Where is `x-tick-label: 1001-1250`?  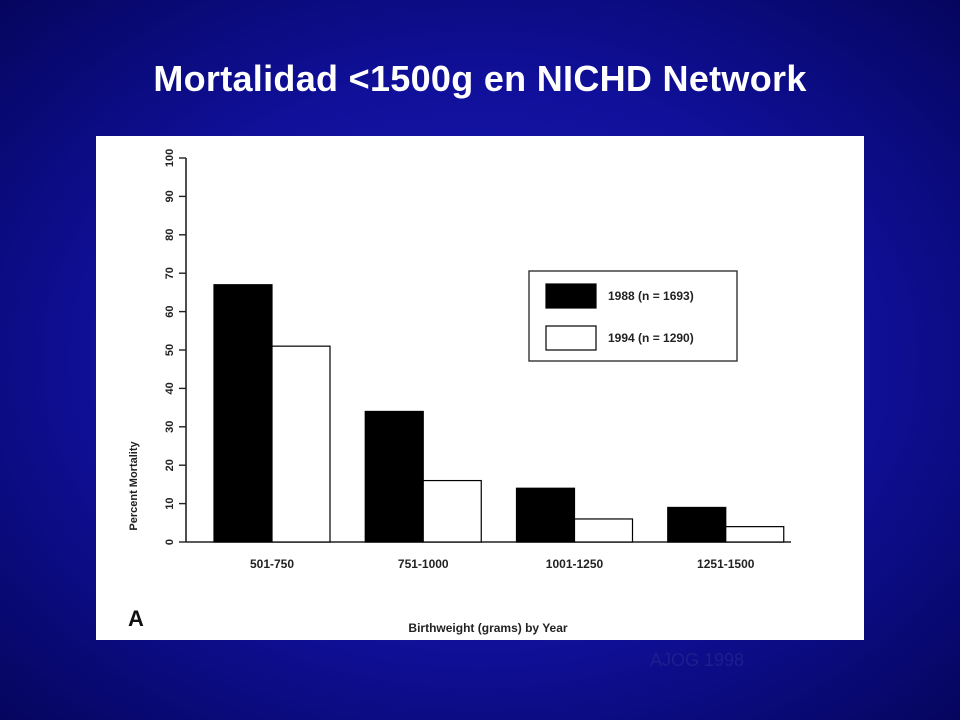 x-tick-label: 1001-1250 is located at coordinates (575, 564).